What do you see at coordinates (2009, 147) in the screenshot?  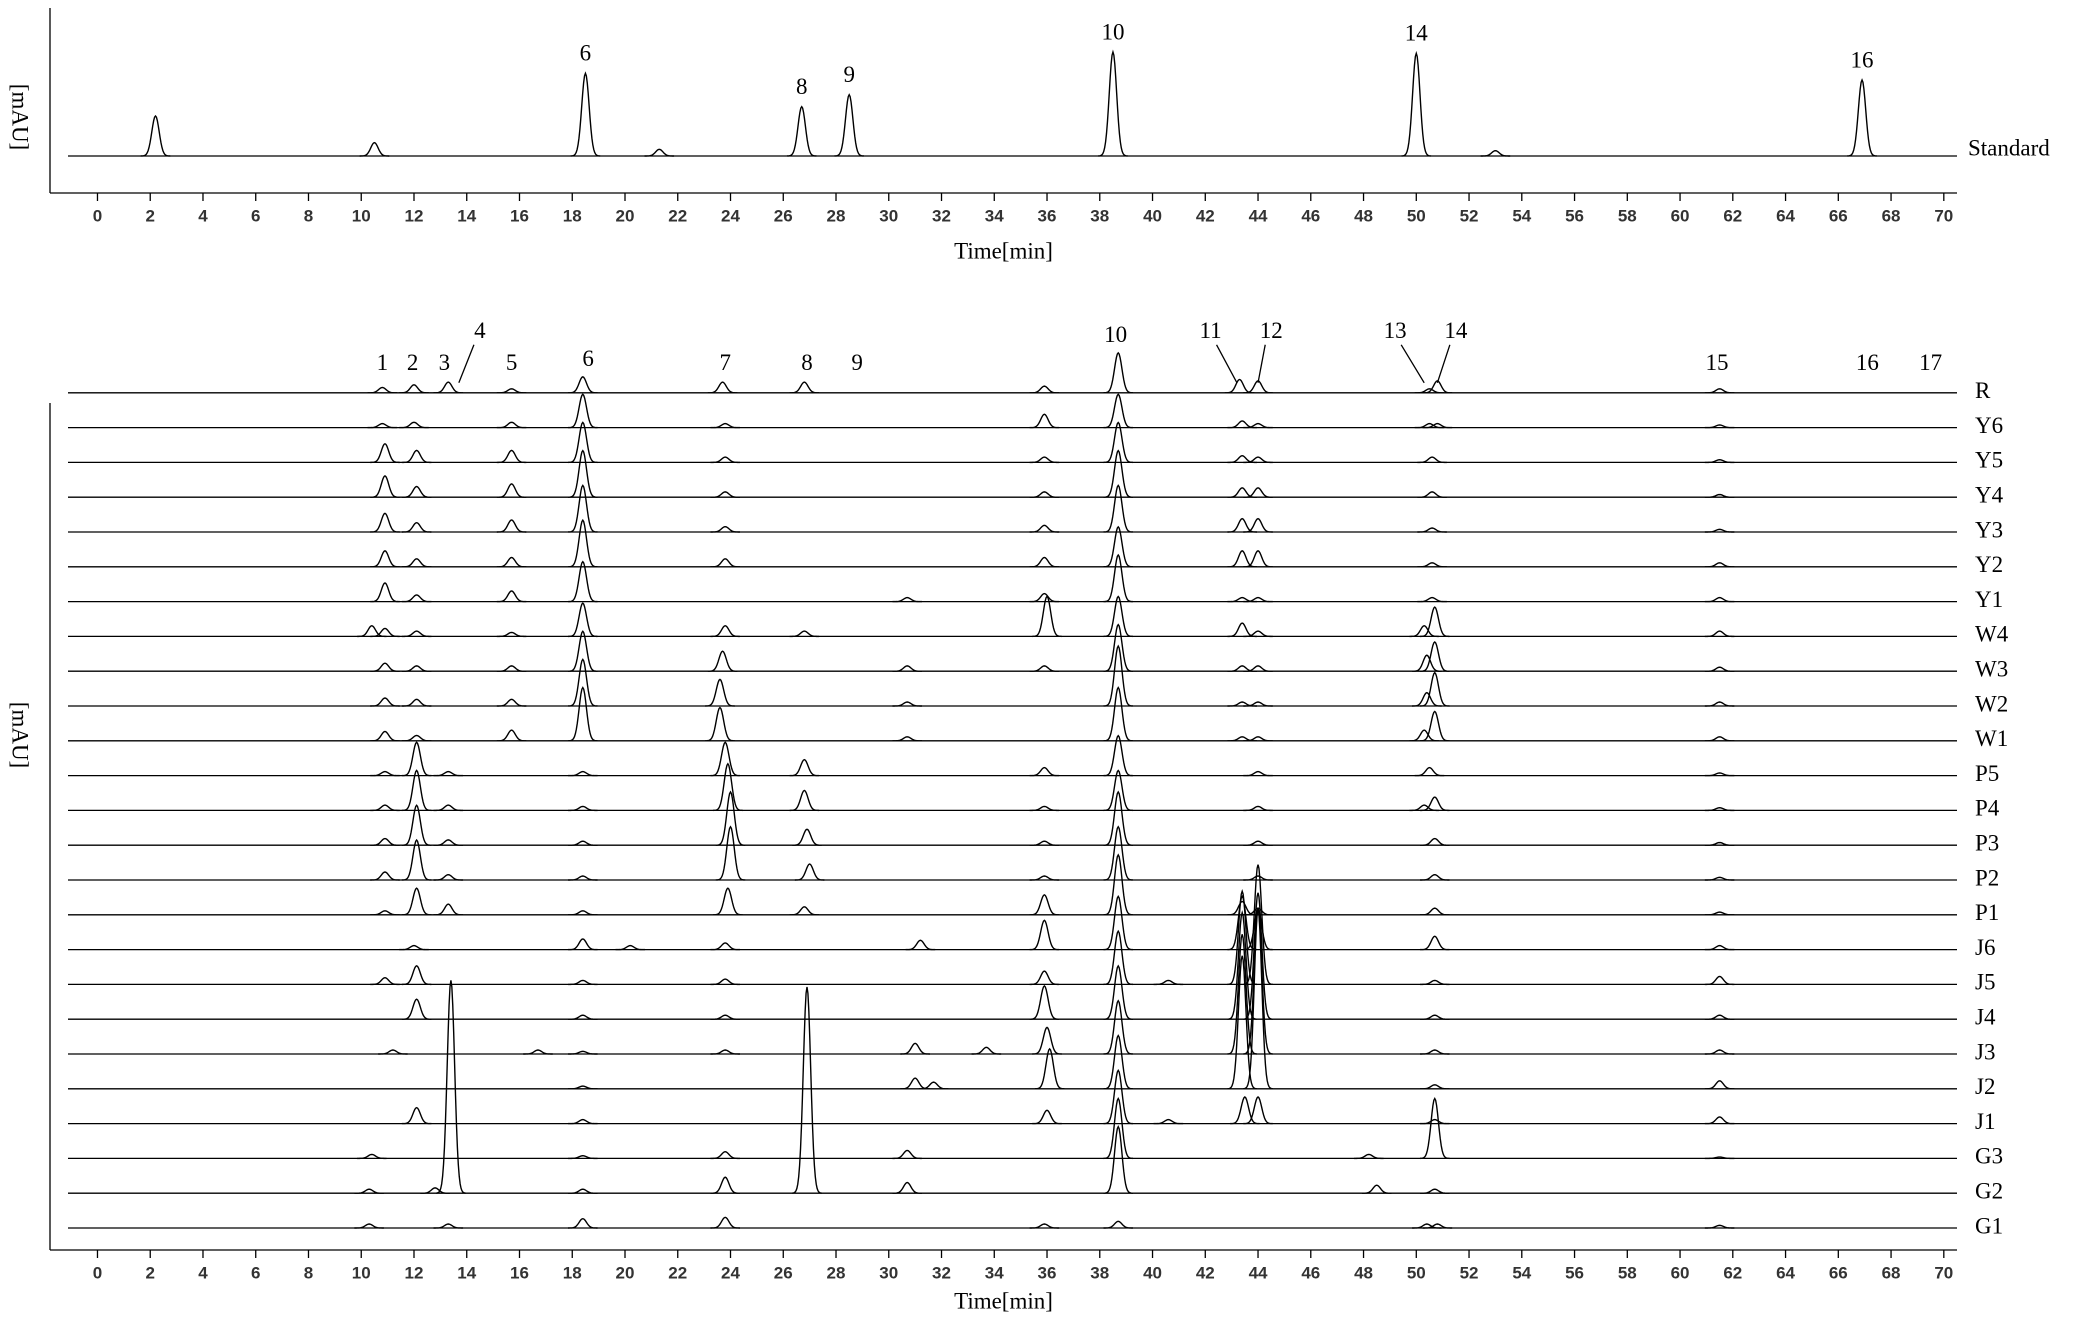 I see `trace-name: Standard` at bounding box center [2009, 147].